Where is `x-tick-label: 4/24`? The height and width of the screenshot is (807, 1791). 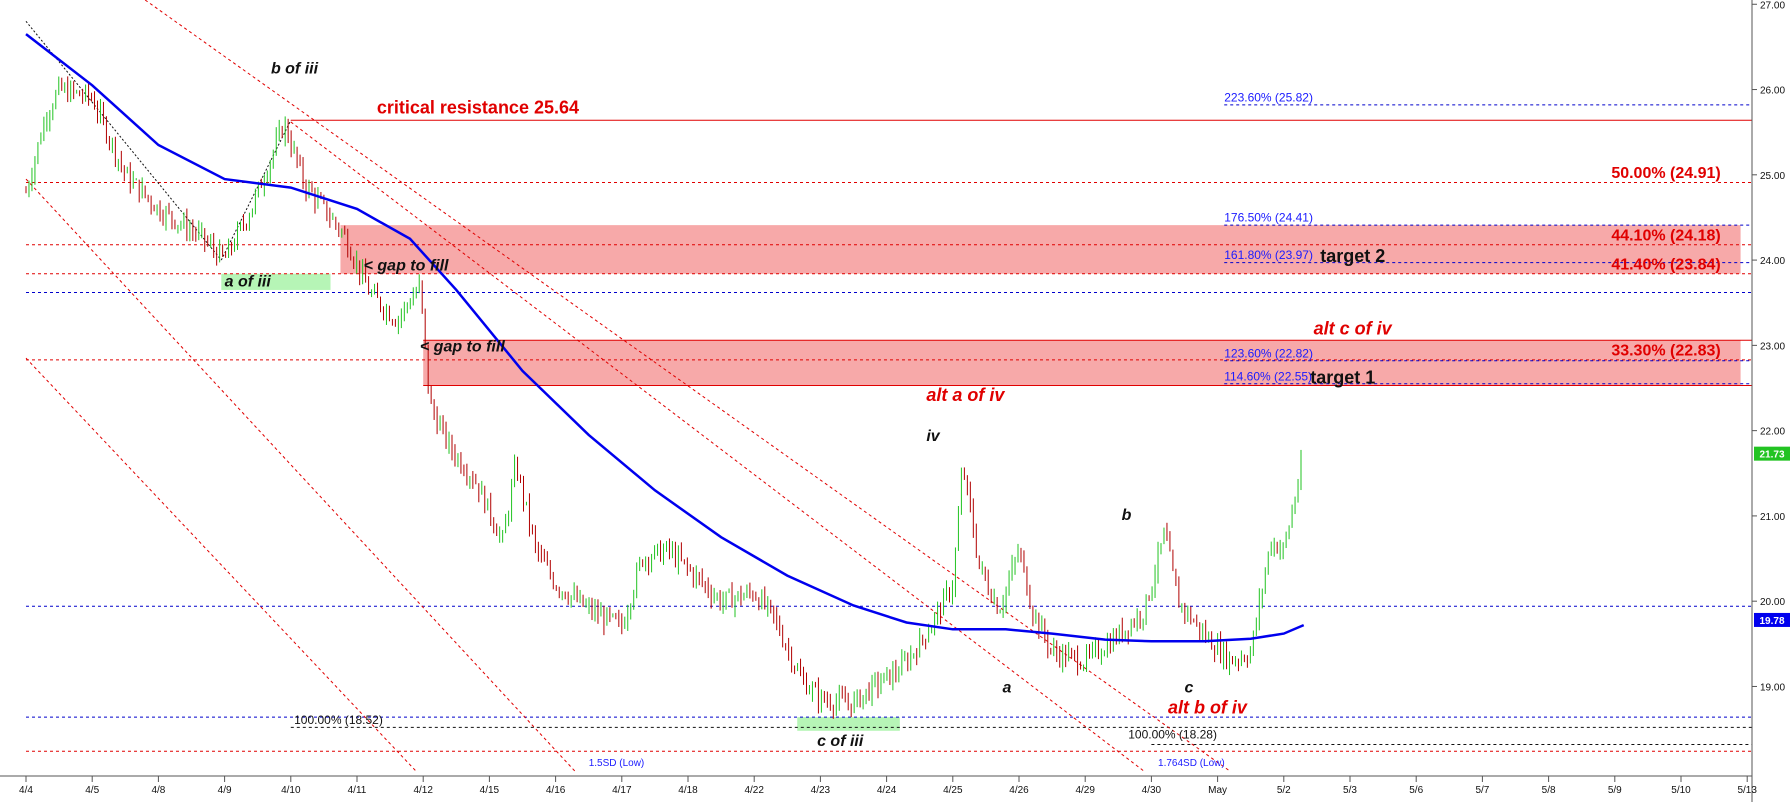
x-tick-label: 4/24 is located at coordinates (887, 790).